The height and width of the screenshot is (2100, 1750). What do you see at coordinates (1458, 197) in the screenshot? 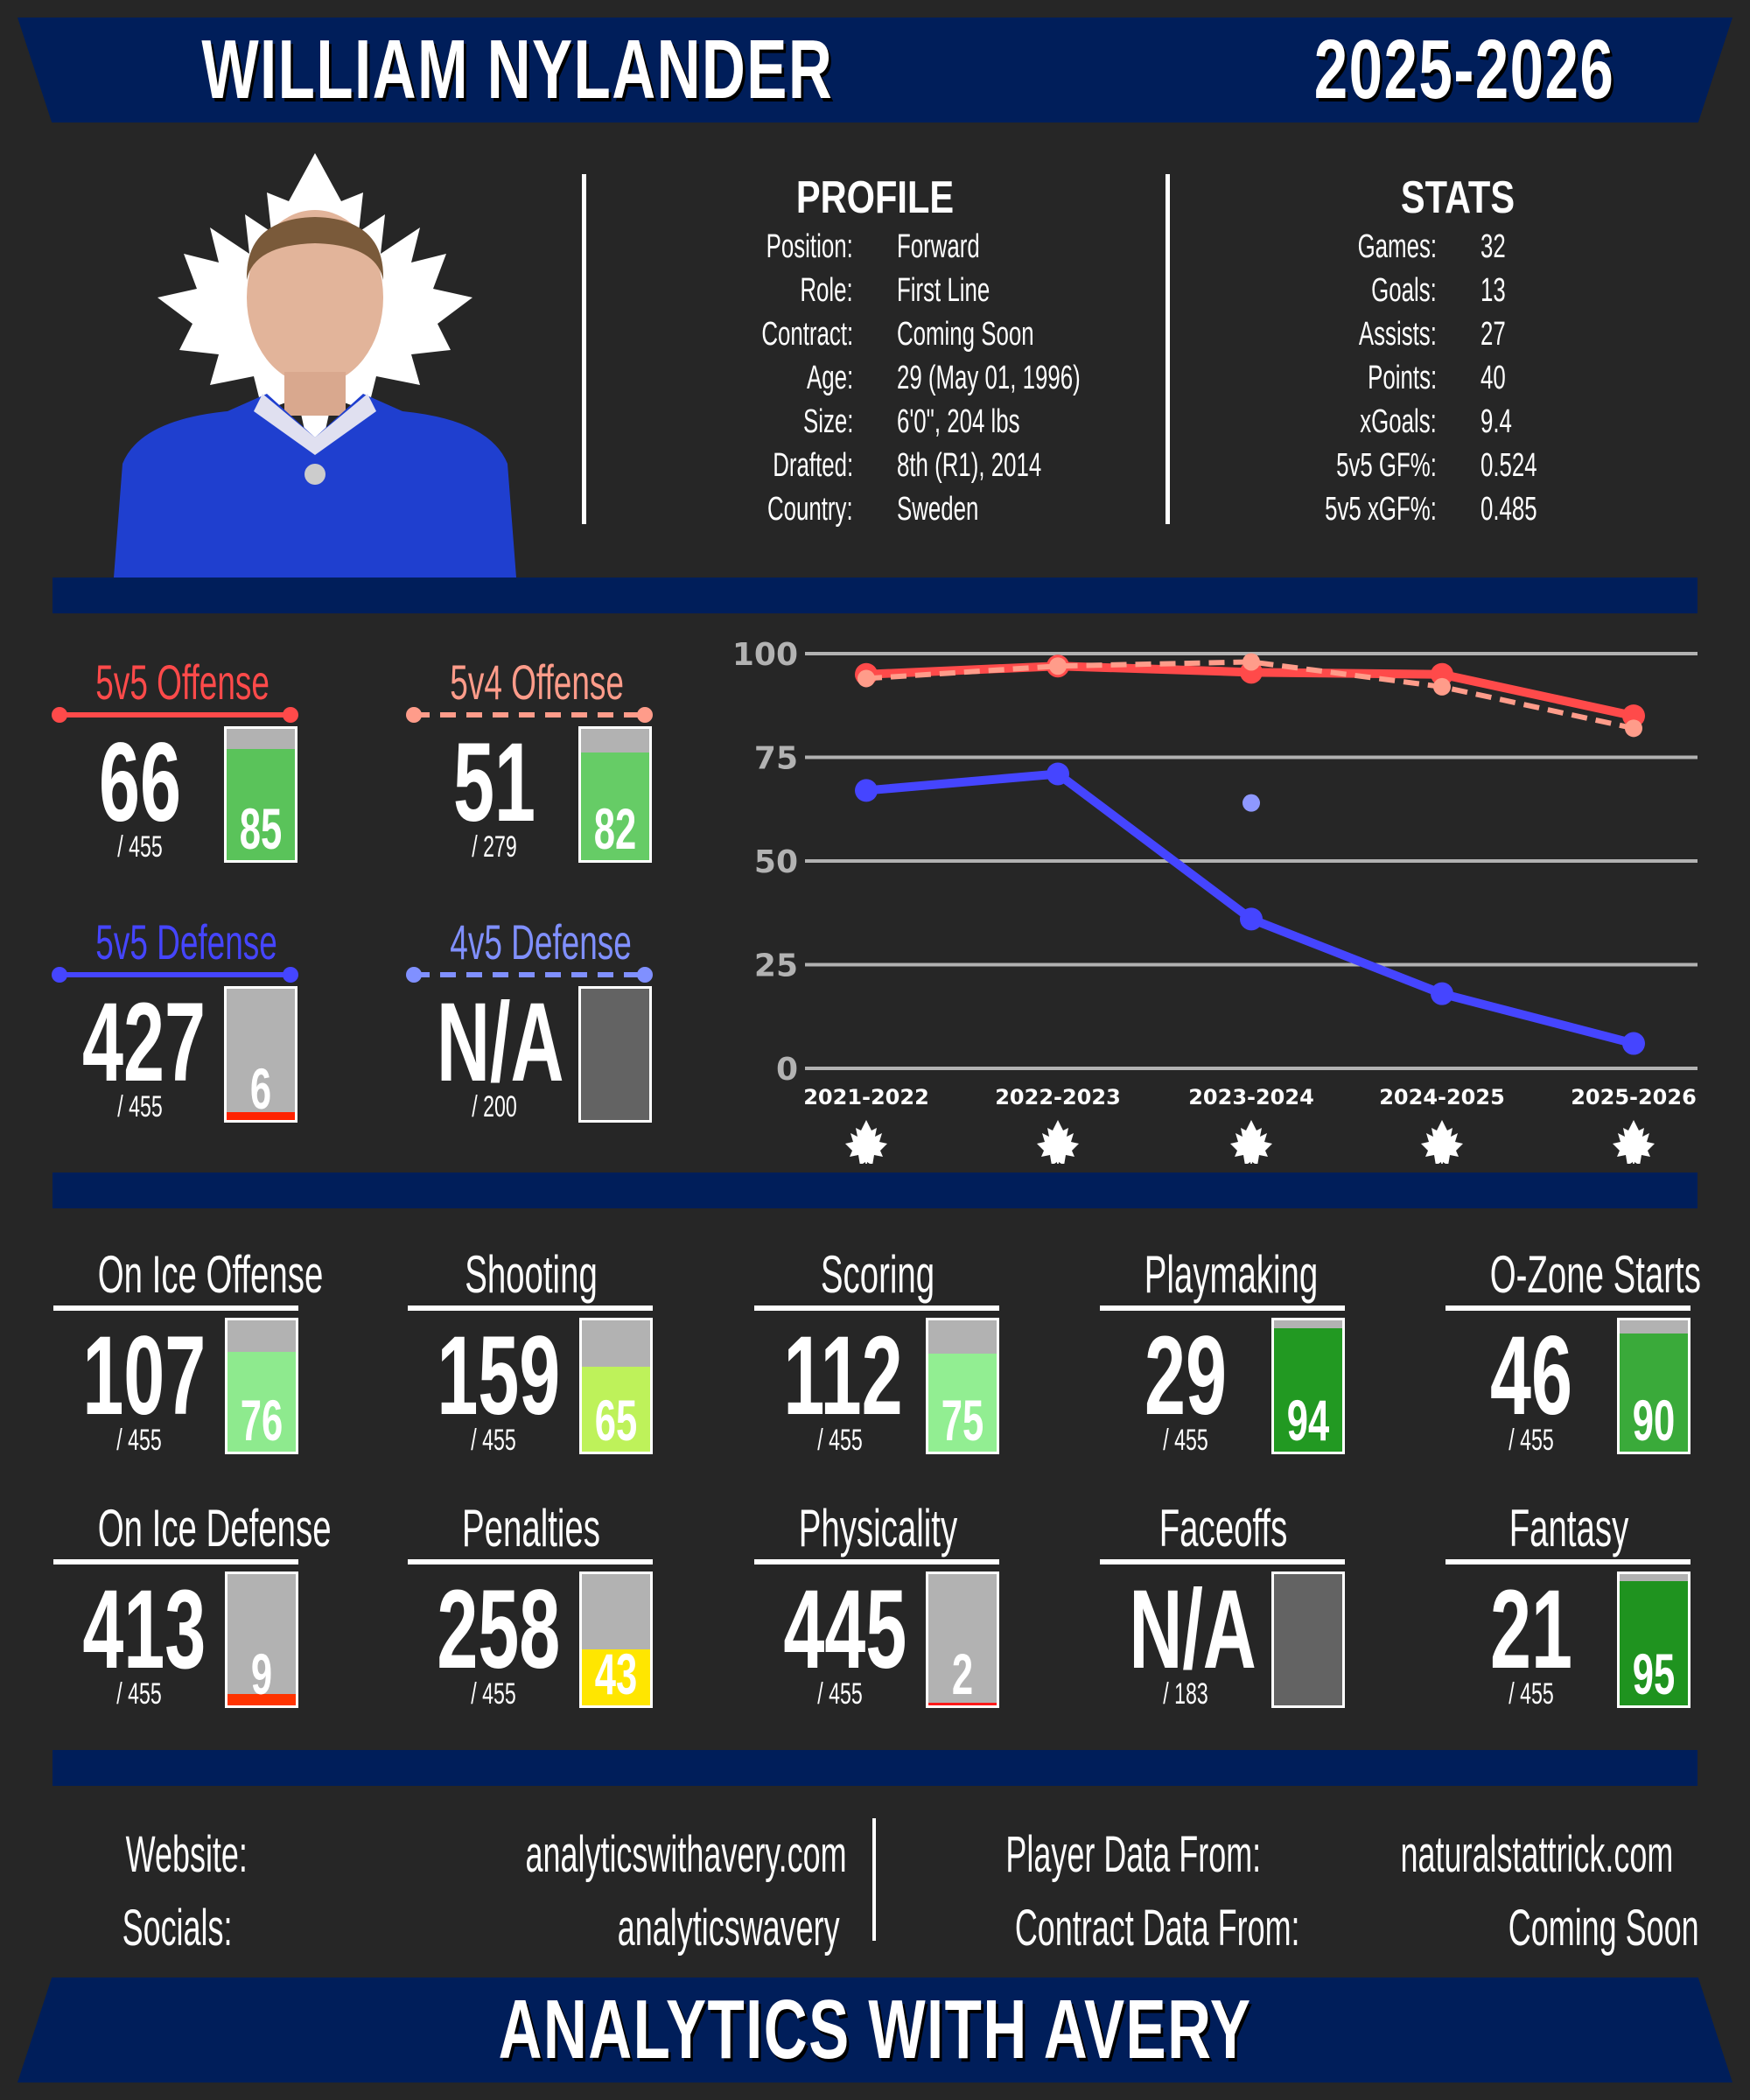
I see `stats-title: STATS` at bounding box center [1458, 197].